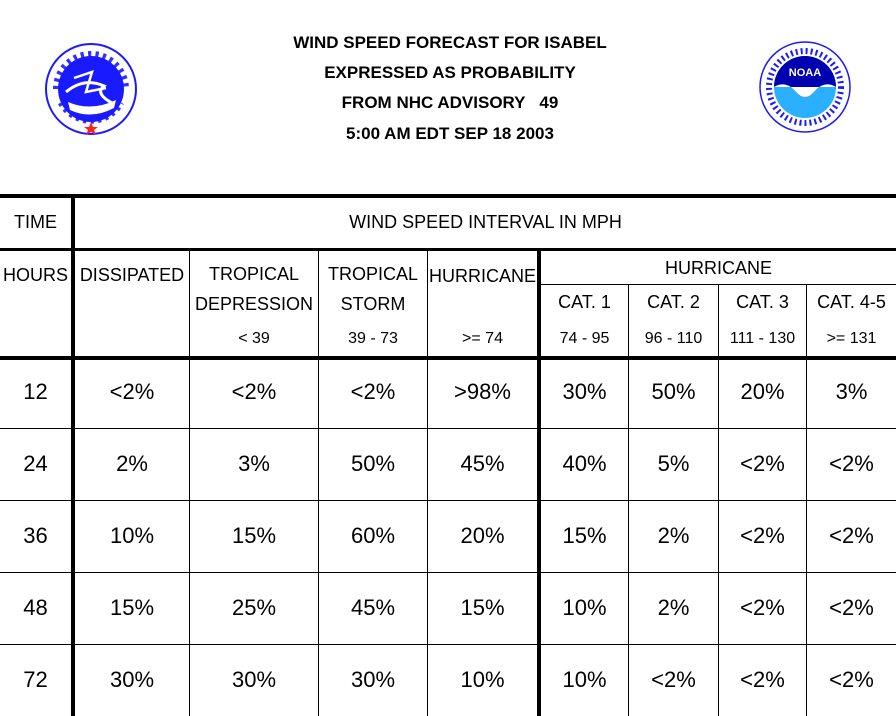 This screenshot has width=896, height=716. Describe the element at coordinates (762, 302) in the screenshot. I see `cat3-label: CAT. 3` at that location.